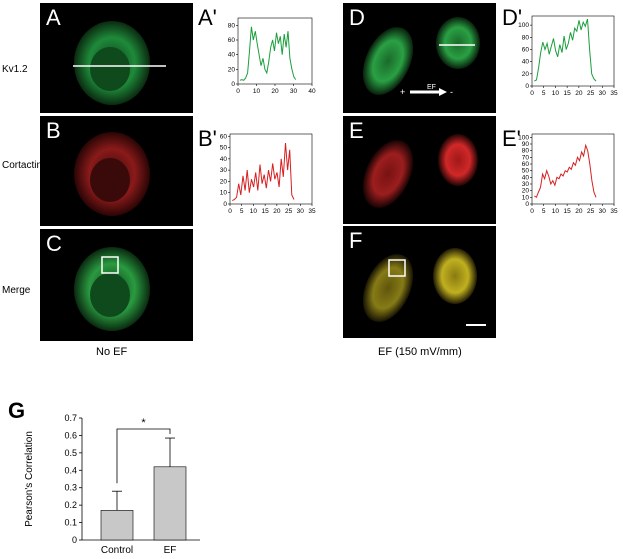 The width and height of the screenshot is (623, 559). Describe the element at coordinates (117, 525) in the screenshot. I see `bar-control` at that location.